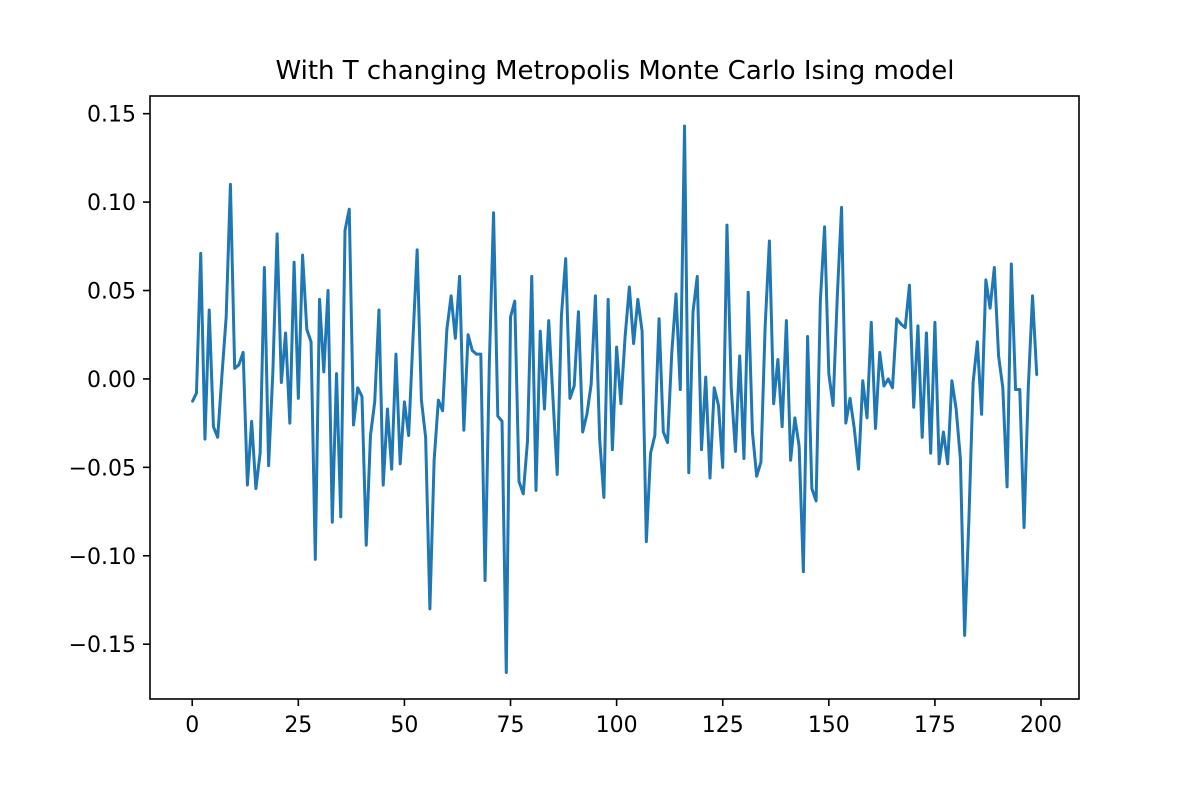  I want to click on y-tick-label: 0.05, so click(111, 292).